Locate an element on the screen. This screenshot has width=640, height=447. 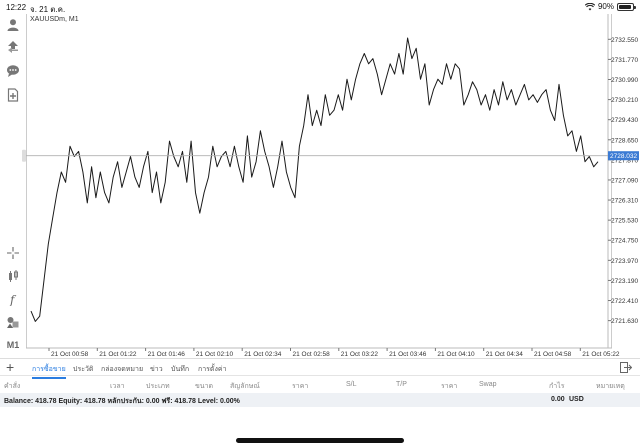
status-date: จ. 21 ต.ค. is located at coordinates (48, 9).